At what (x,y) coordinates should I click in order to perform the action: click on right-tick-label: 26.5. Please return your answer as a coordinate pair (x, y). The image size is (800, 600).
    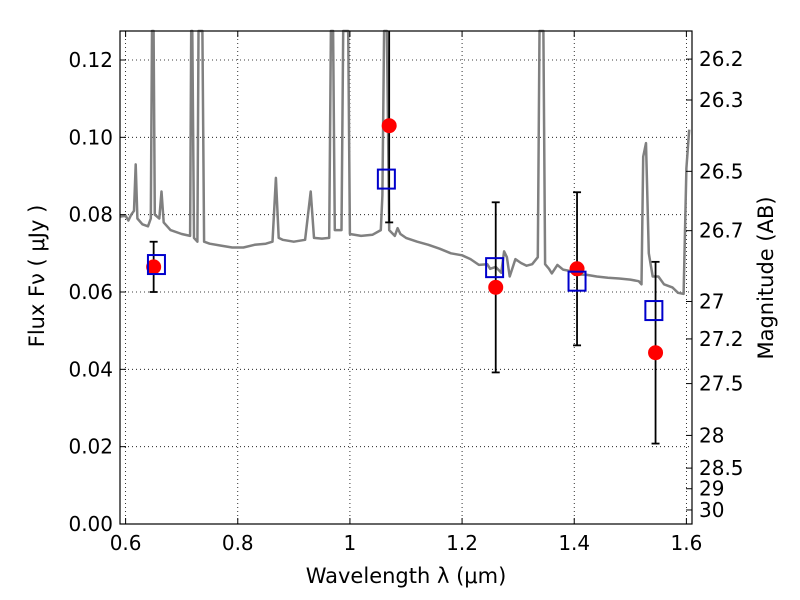
    Looking at the image, I should click on (721, 171).